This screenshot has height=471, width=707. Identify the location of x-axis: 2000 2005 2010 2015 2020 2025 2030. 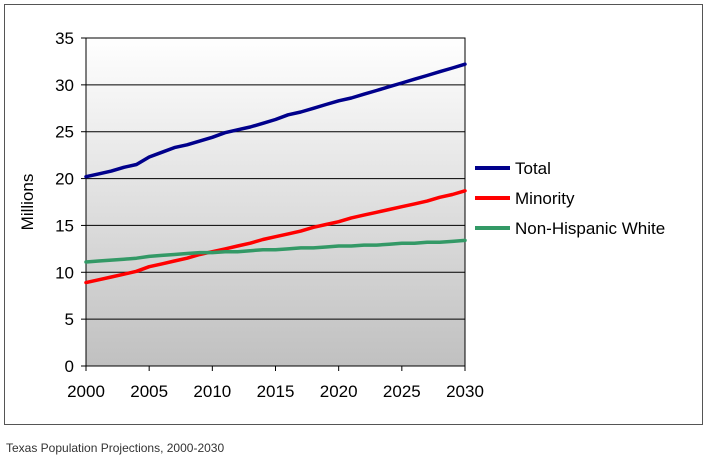
(275, 383).